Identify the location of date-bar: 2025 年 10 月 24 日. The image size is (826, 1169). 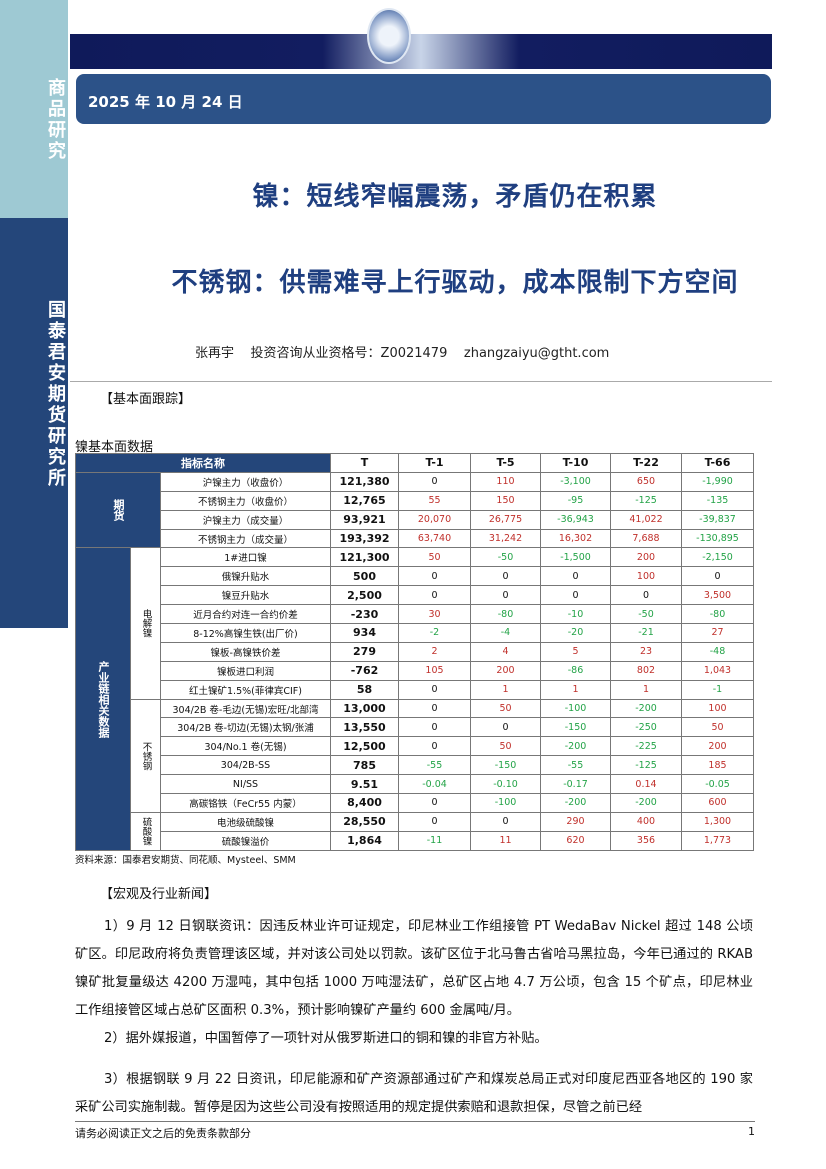
(423, 99).